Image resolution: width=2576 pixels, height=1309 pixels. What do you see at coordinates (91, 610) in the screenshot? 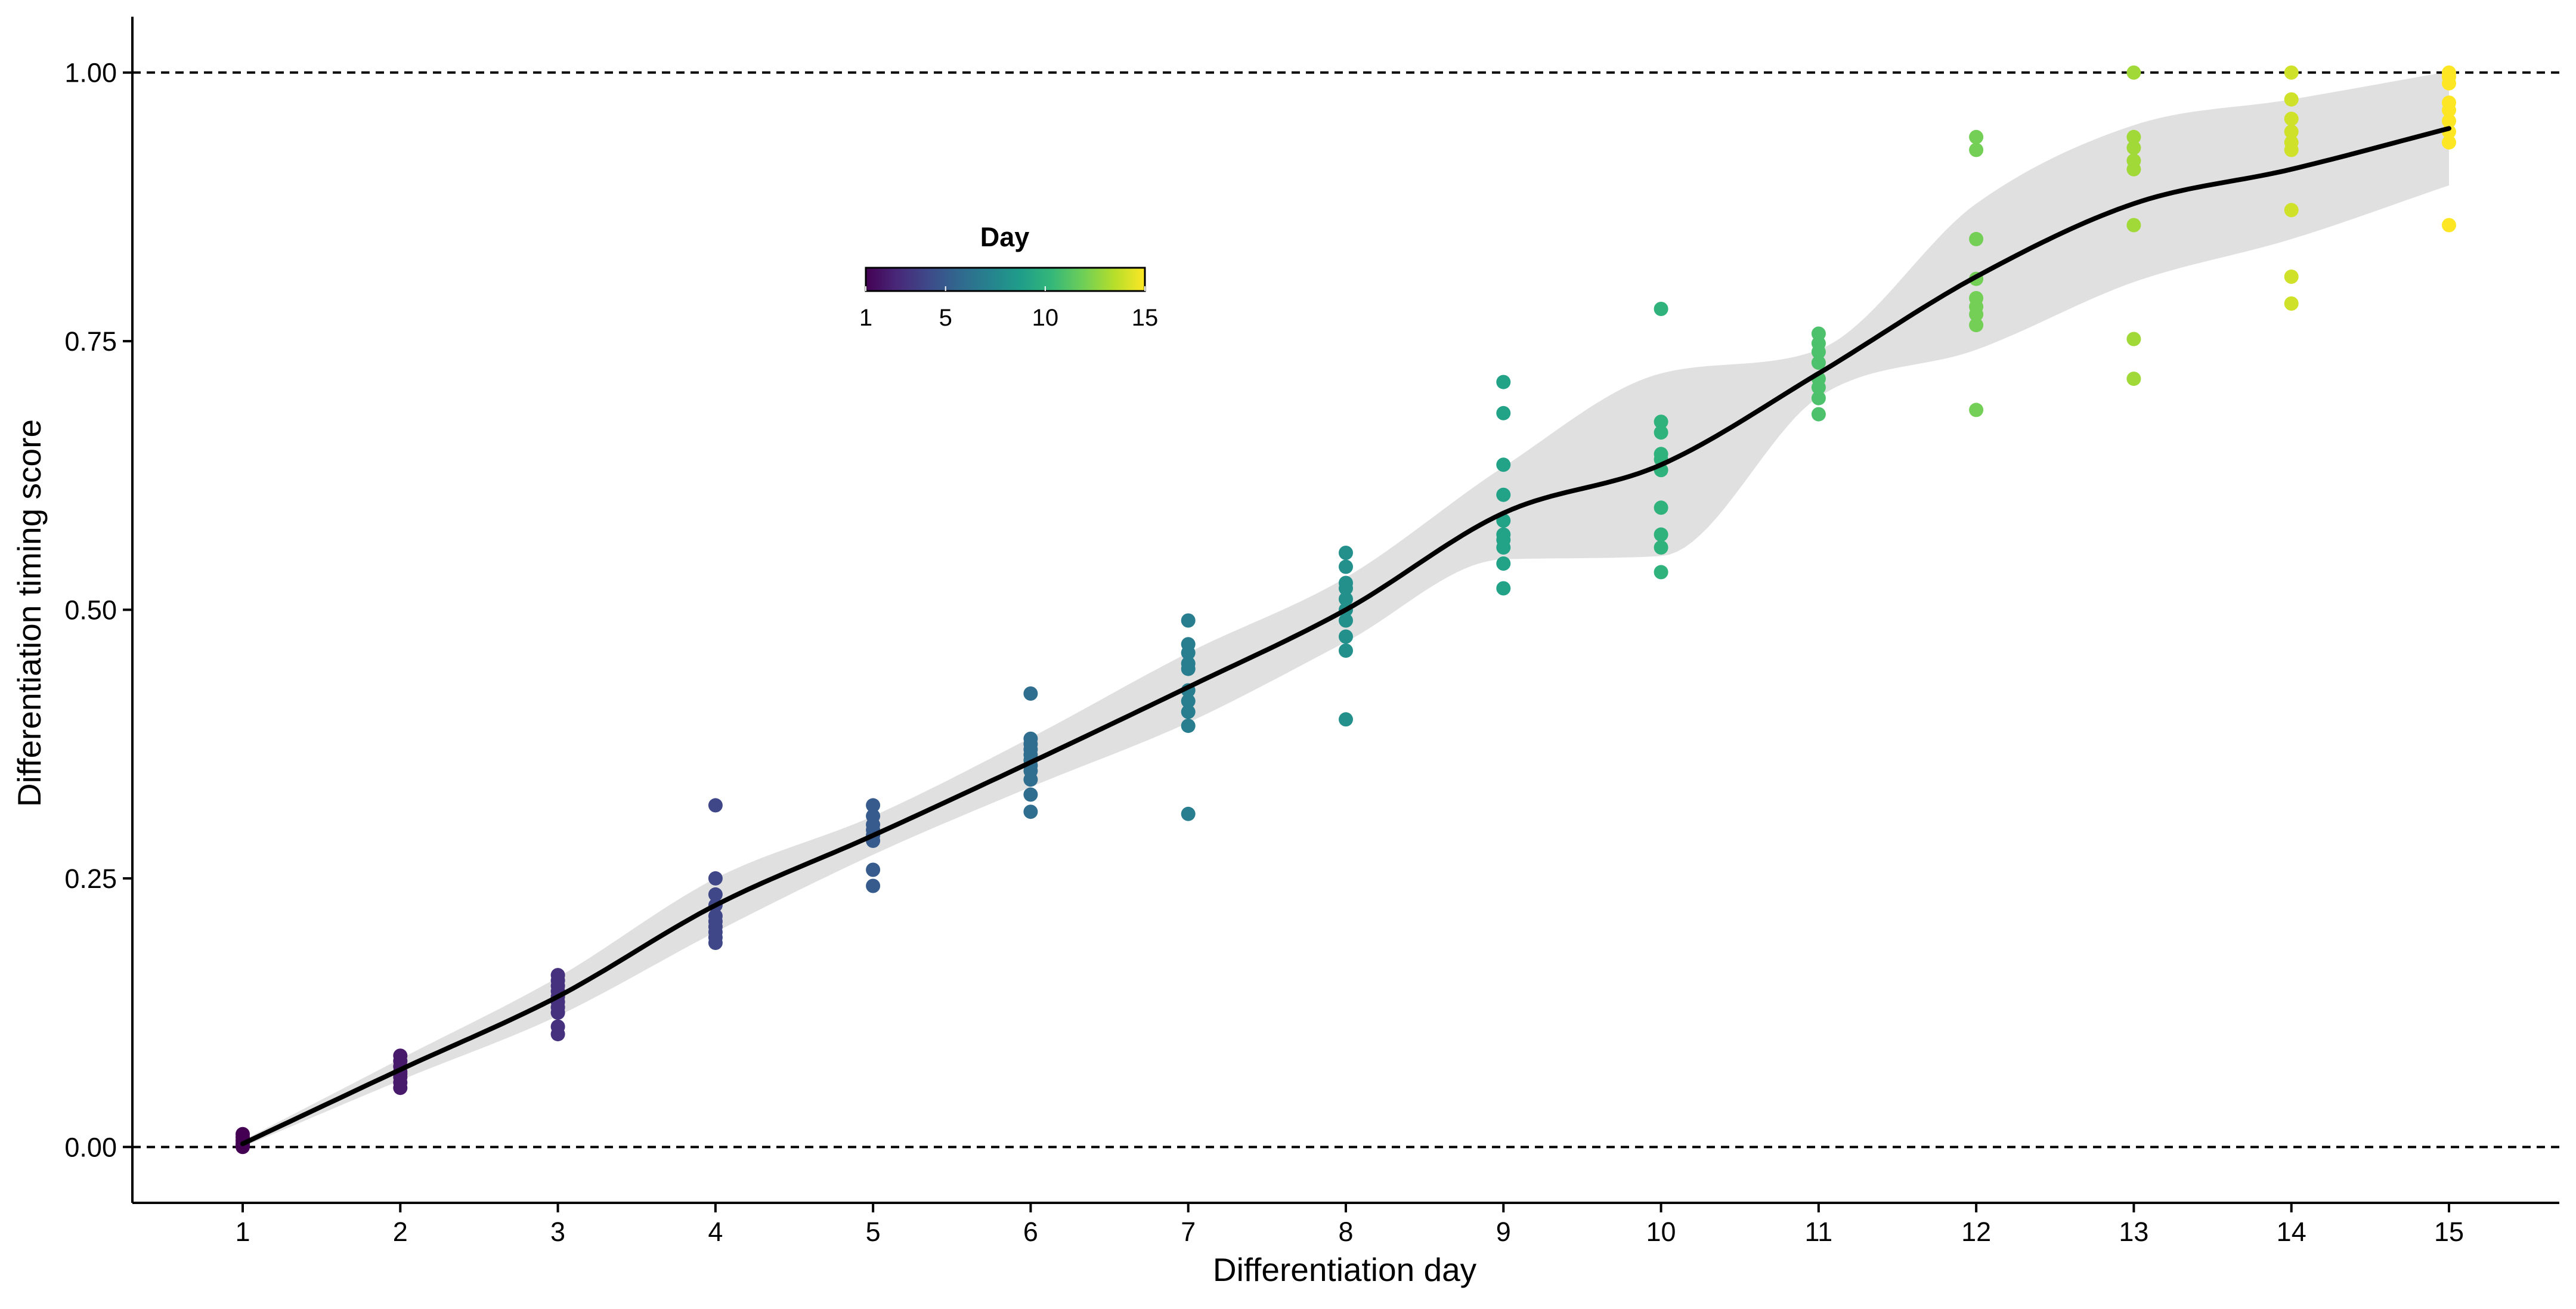
I see `y-tick-label-2: 0.50` at bounding box center [91, 610].